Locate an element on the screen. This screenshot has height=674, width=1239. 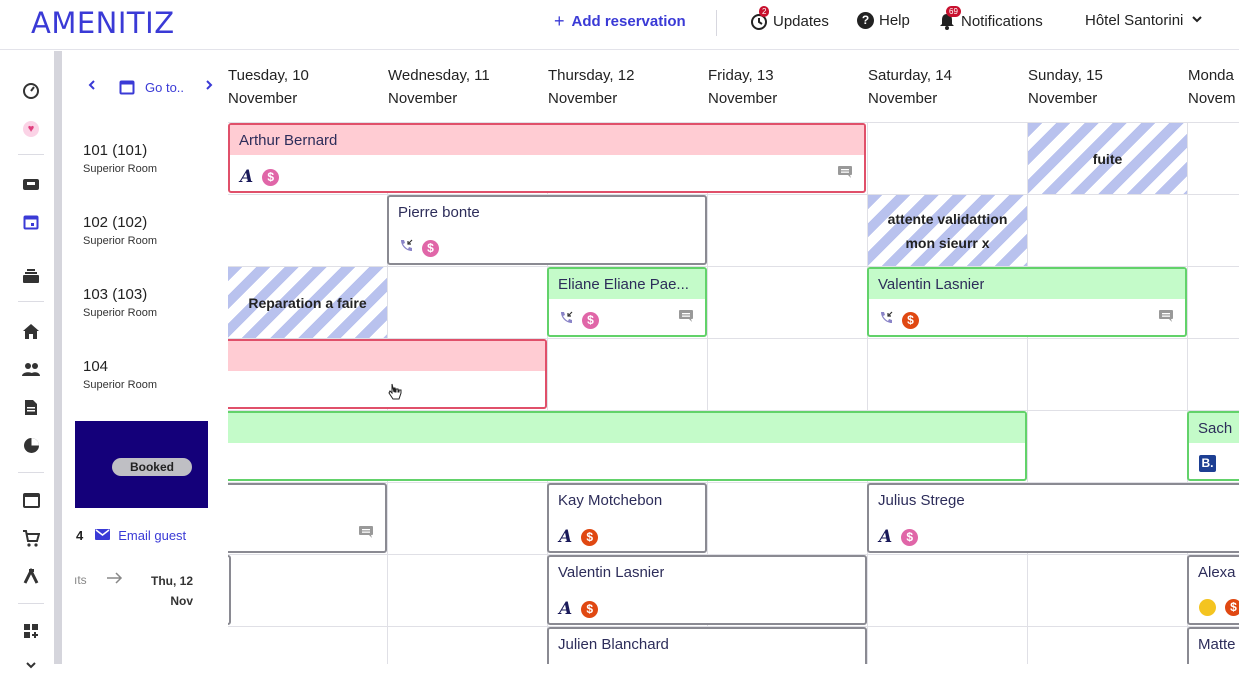
block-fuite: fuite is located at coordinates (1107, 158).